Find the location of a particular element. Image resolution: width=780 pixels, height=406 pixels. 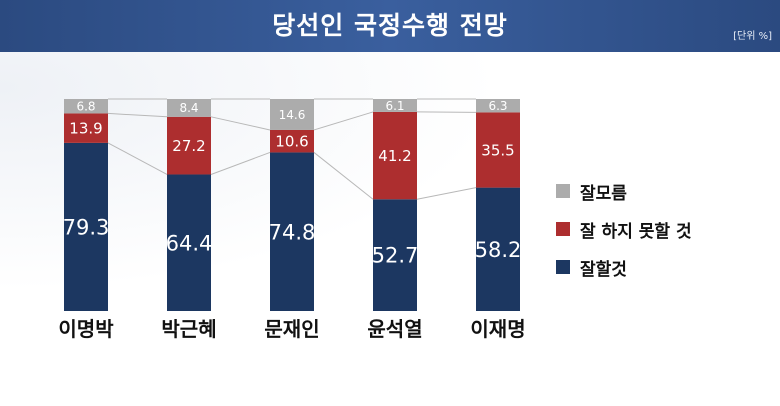

legend-item-bad: 잘 하지 못할 것 is located at coordinates (624, 229).